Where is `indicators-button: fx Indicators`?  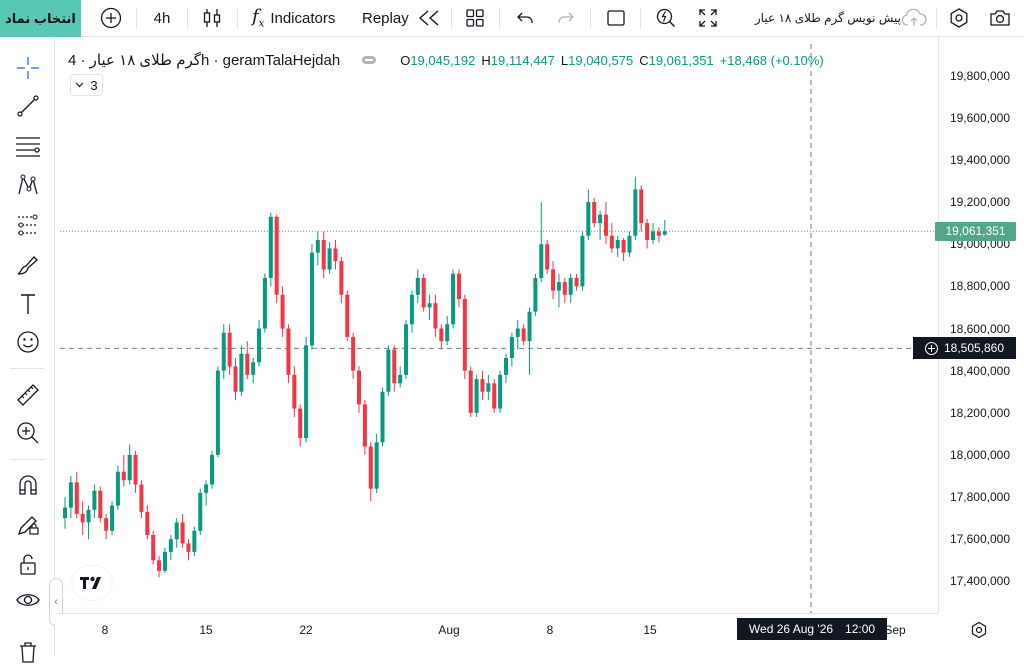
indicators-button: fx Indicators is located at coordinates (302, 18).